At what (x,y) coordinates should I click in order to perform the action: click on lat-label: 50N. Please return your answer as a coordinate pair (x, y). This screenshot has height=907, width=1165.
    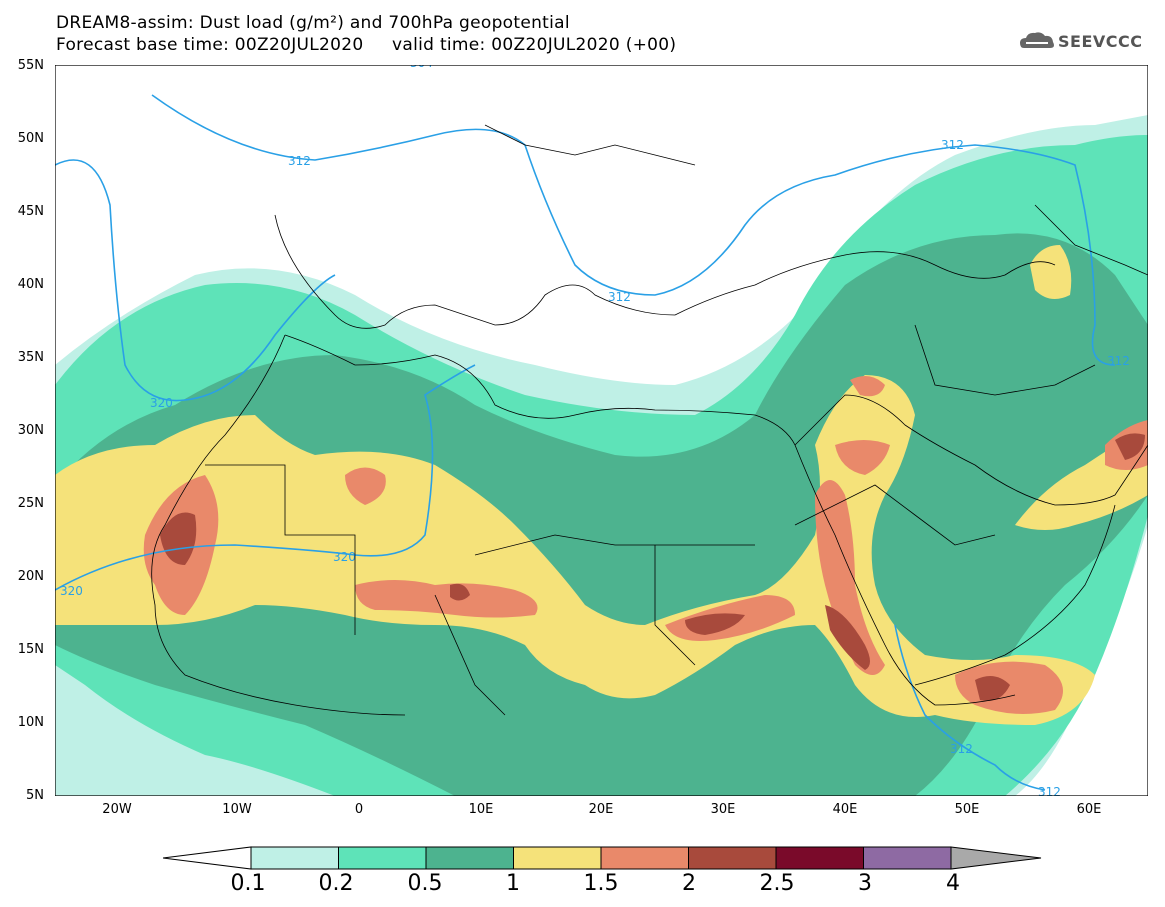
    Looking at the image, I should click on (30, 138).